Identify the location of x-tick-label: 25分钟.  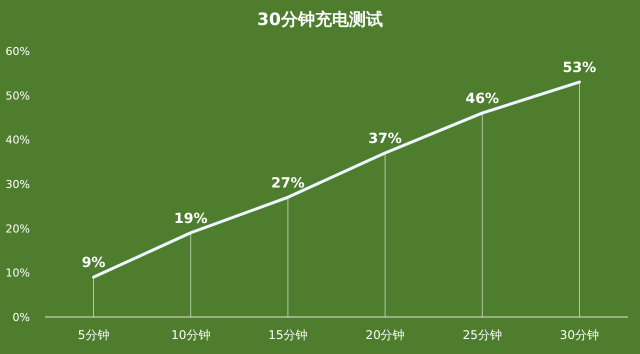
(482, 335).